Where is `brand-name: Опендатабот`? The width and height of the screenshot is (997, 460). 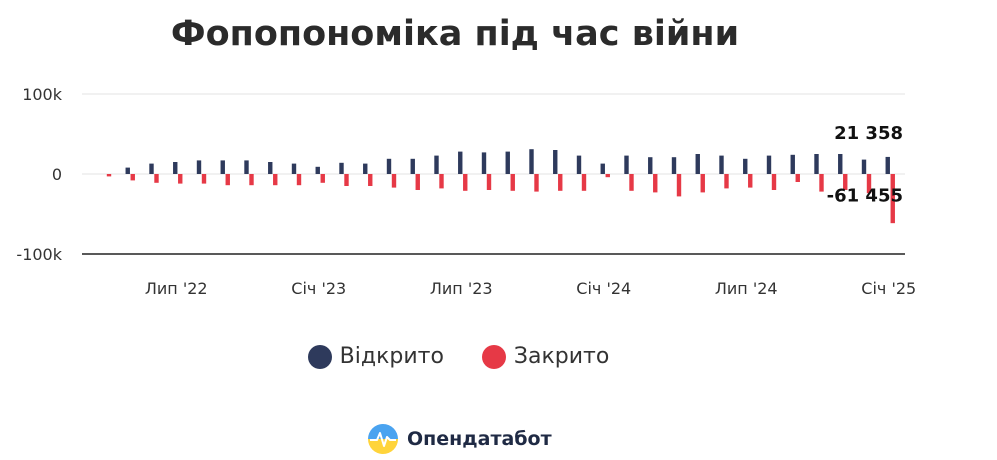
brand-name: Опендатабот is located at coordinates (479, 439).